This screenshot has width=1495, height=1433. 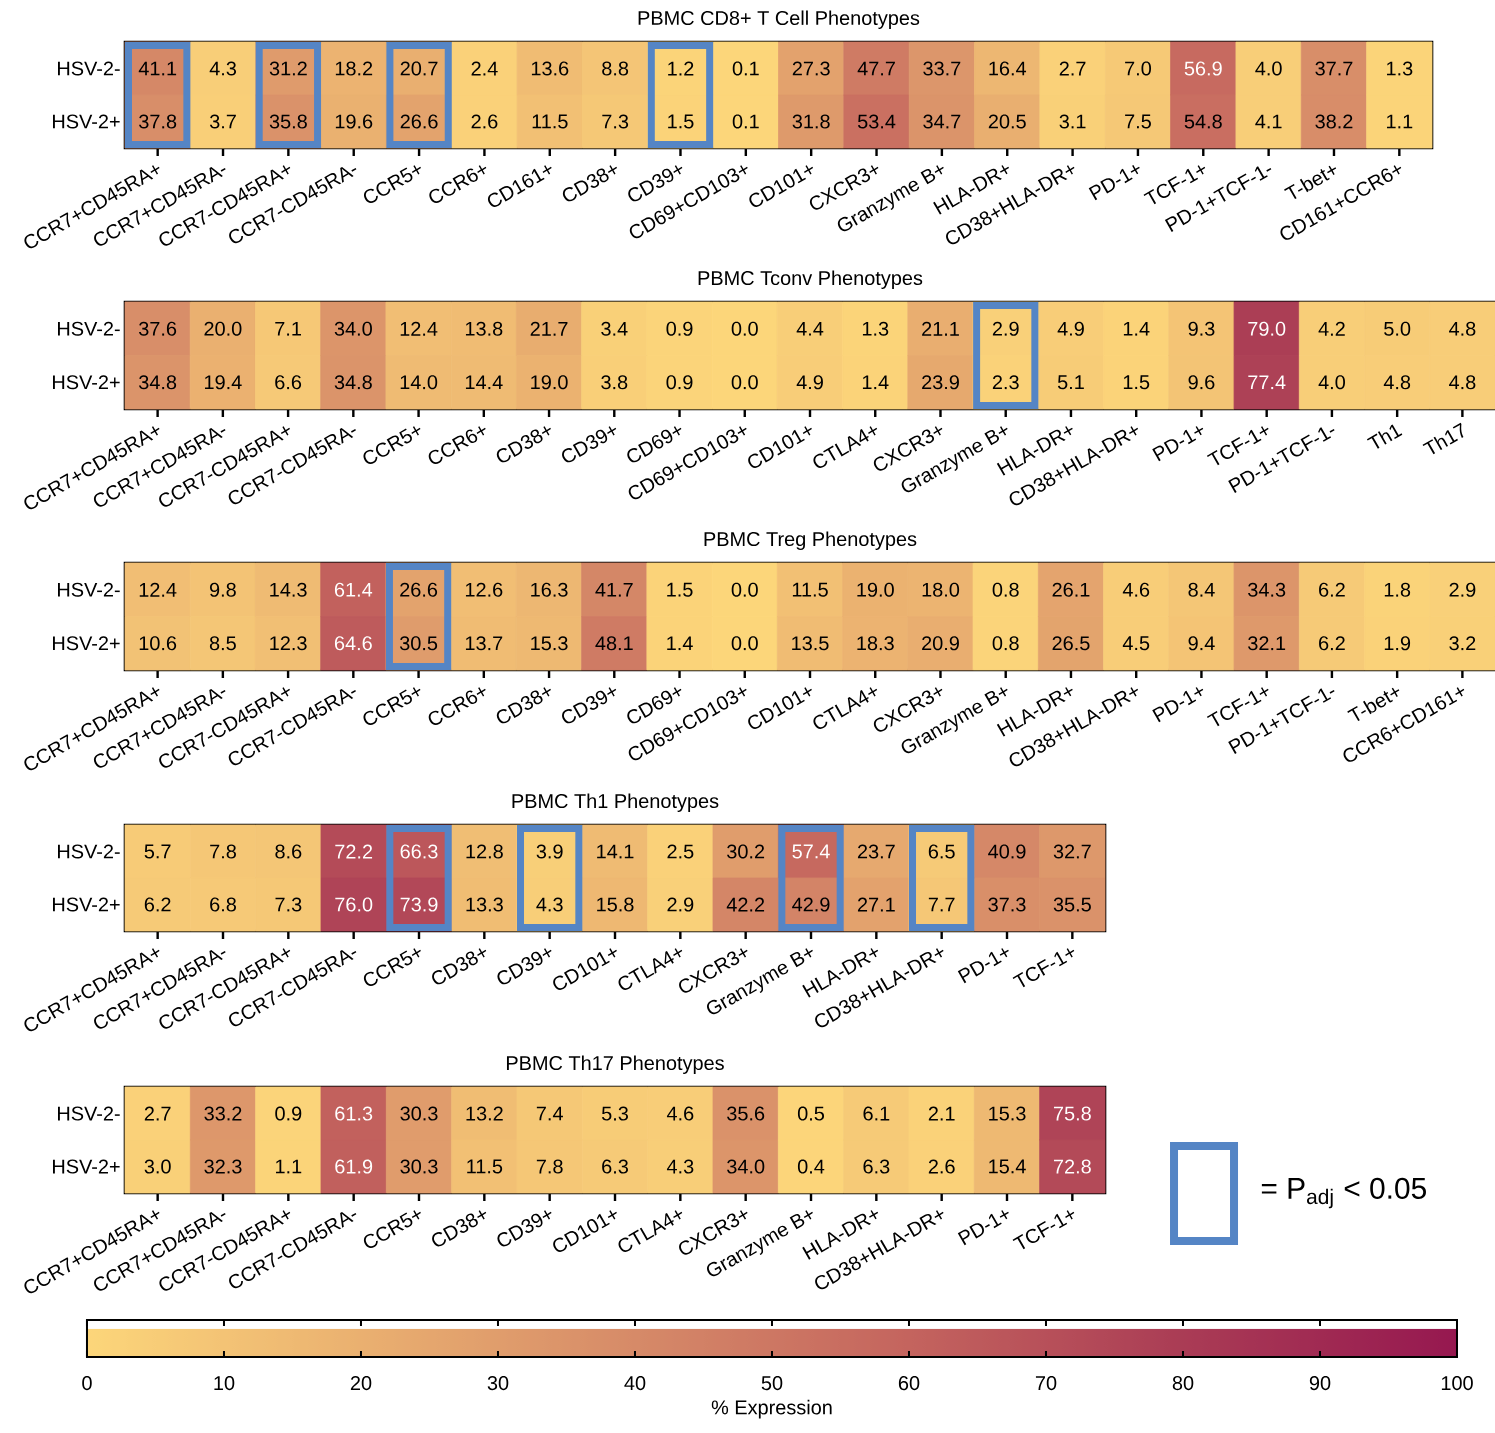 What do you see at coordinates (1138, 121) in the screenshot?
I see `data-label: 7.5` at bounding box center [1138, 121].